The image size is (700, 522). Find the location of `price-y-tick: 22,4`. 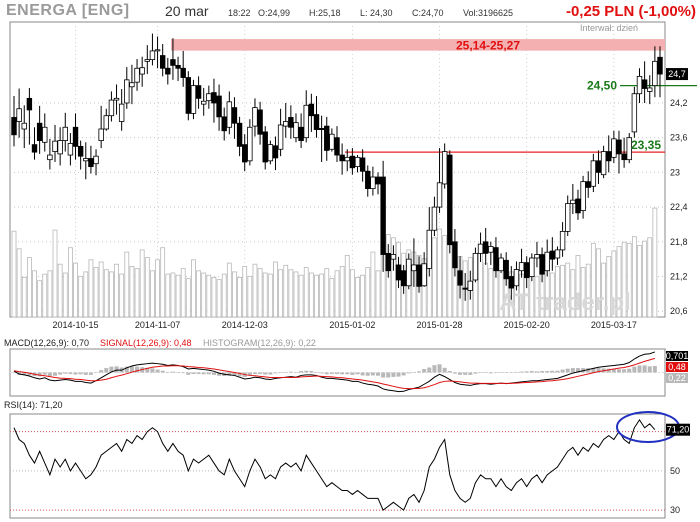

price-y-tick: 22,4 is located at coordinates (679, 207).